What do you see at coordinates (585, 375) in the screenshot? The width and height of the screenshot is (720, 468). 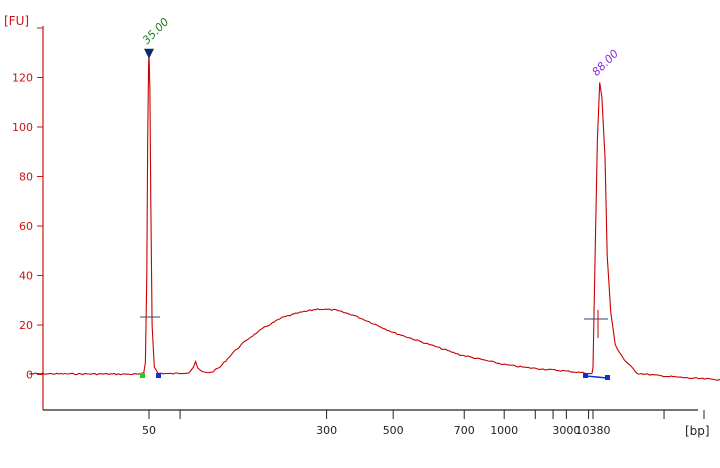 I see `upper-region-start-point` at bounding box center [585, 375].